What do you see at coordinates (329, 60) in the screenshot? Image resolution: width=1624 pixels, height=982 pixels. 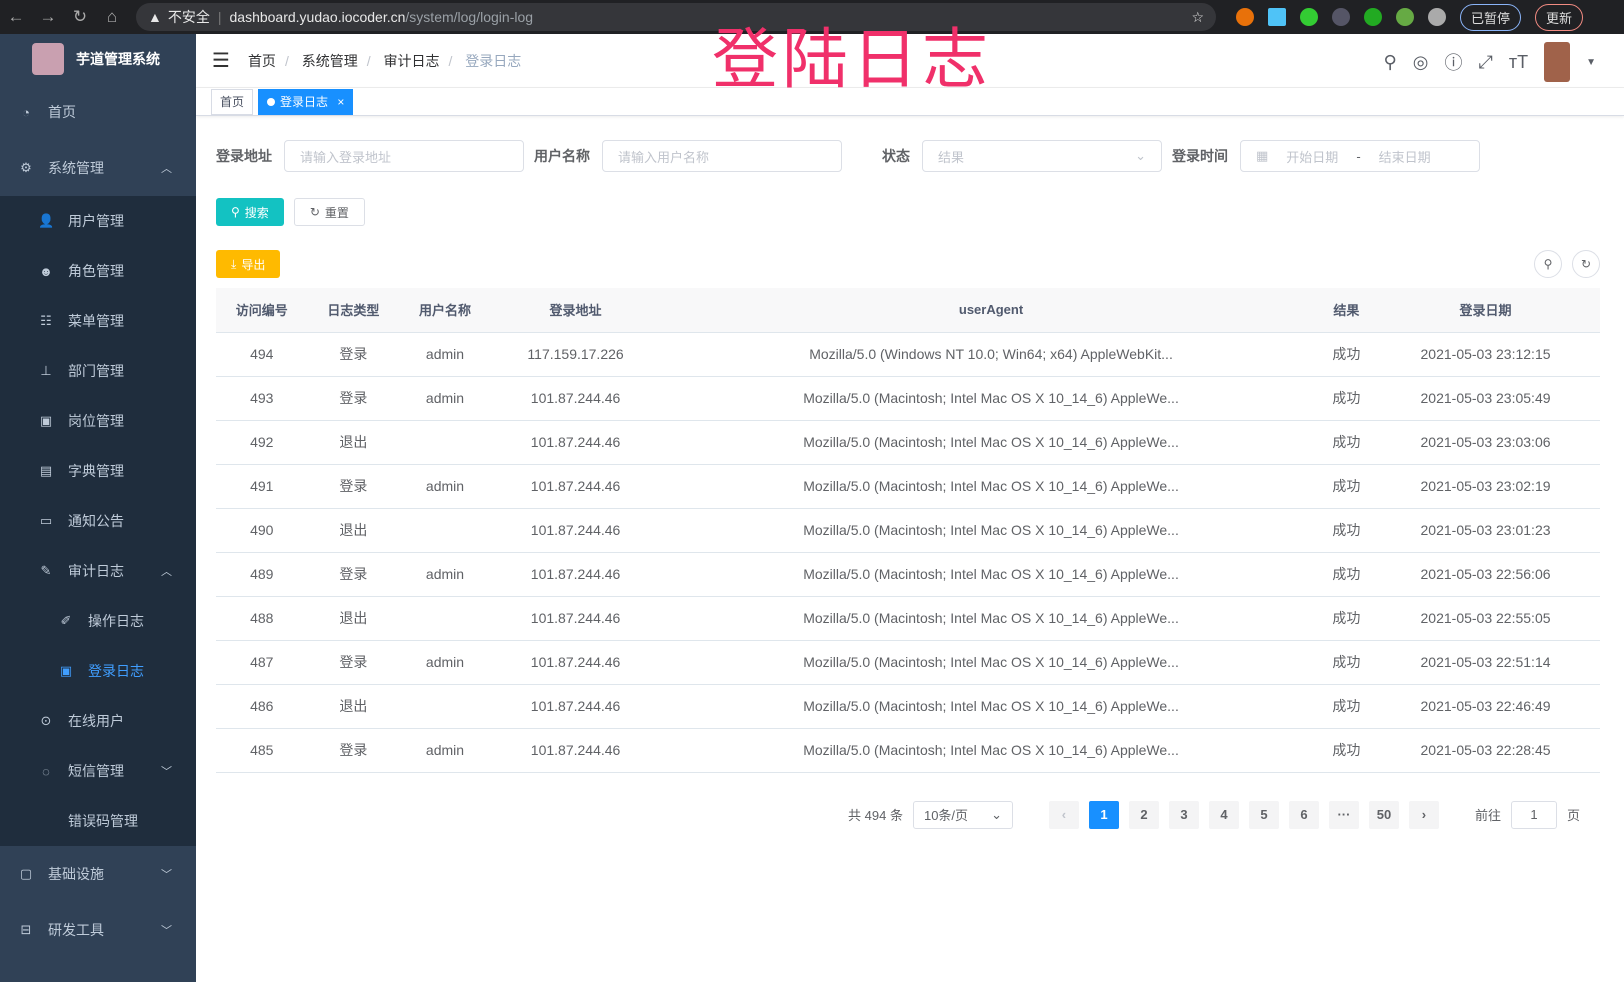 I see `breadcrumb-item: 系统管理` at bounding box center [329, 60].